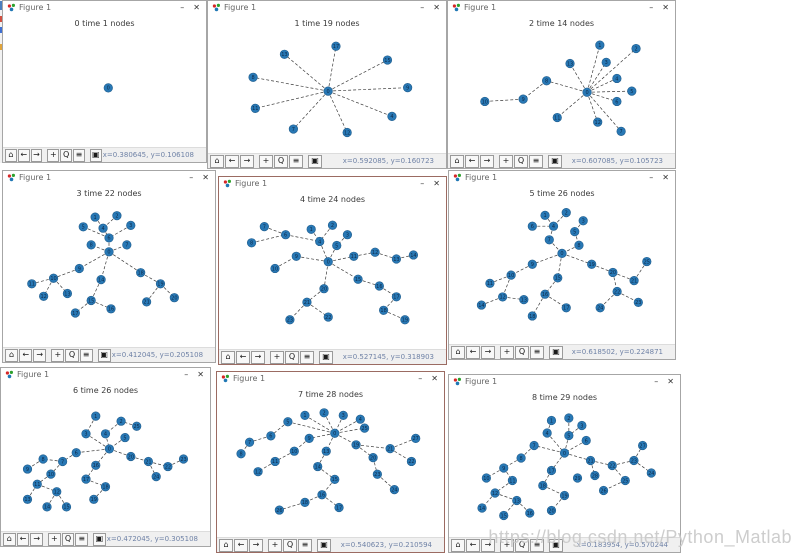  Describe the element at coordinates (42, 281) in the screenshot. I see `graph-edge` at that location.